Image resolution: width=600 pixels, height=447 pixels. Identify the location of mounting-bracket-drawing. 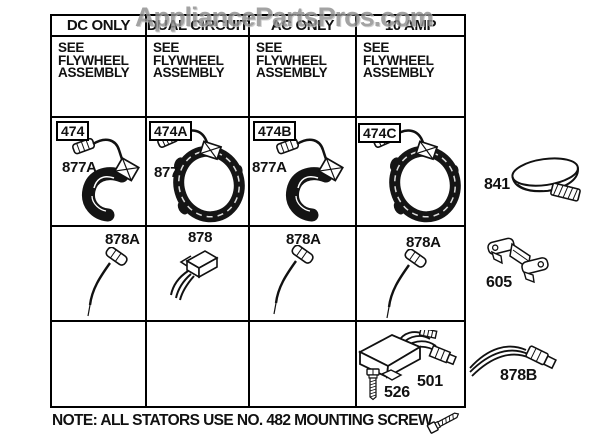
(518, 260).